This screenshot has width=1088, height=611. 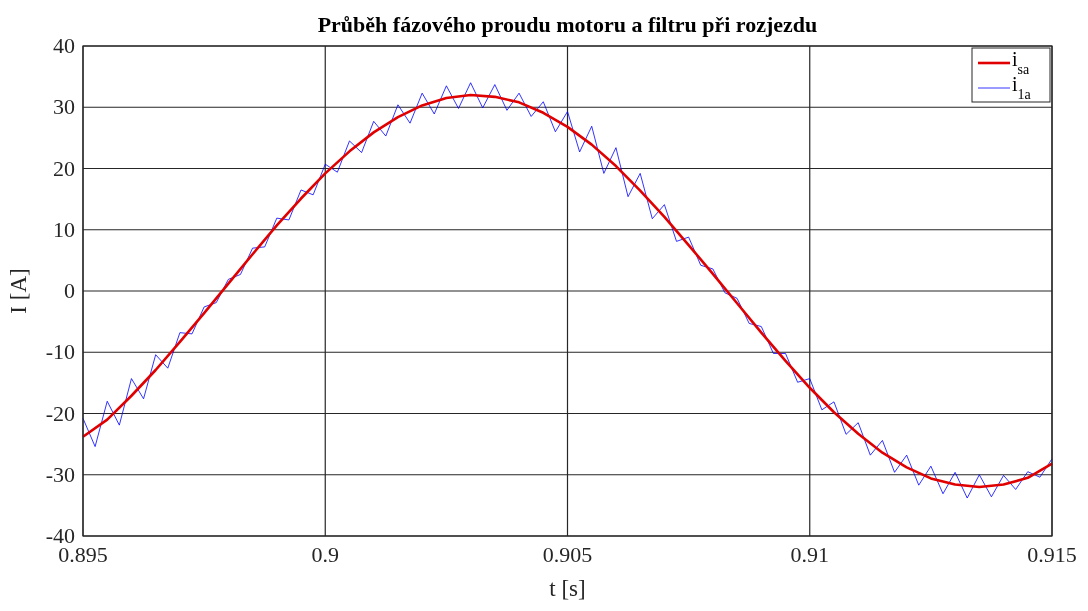 What do you see at coordinates (69, 290) in the screenshot?
I see `y-tick-label: 0` at bounding box center [69, 290].